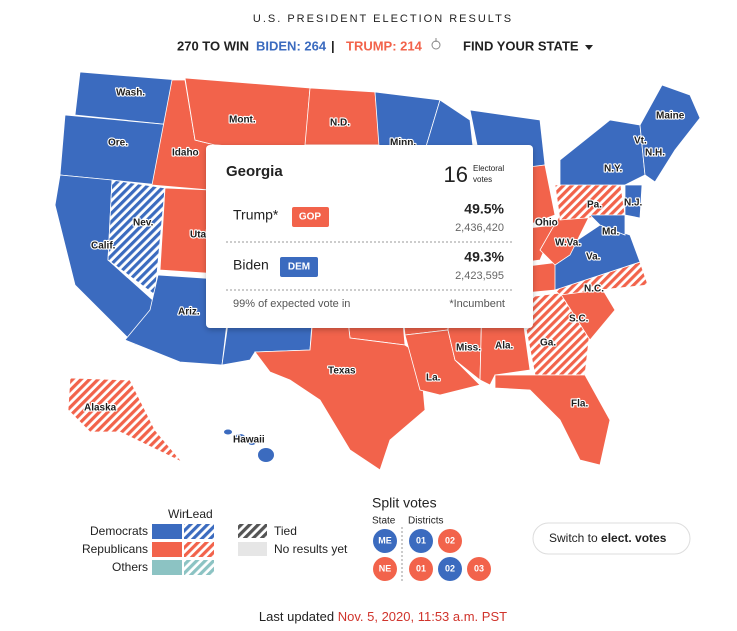 Image resolution: width=737 pixels, height=631 pixels. Describe the element at coordinates (573, 538) in the screenshot. I see `switch-prefix: Switch to` at that location.